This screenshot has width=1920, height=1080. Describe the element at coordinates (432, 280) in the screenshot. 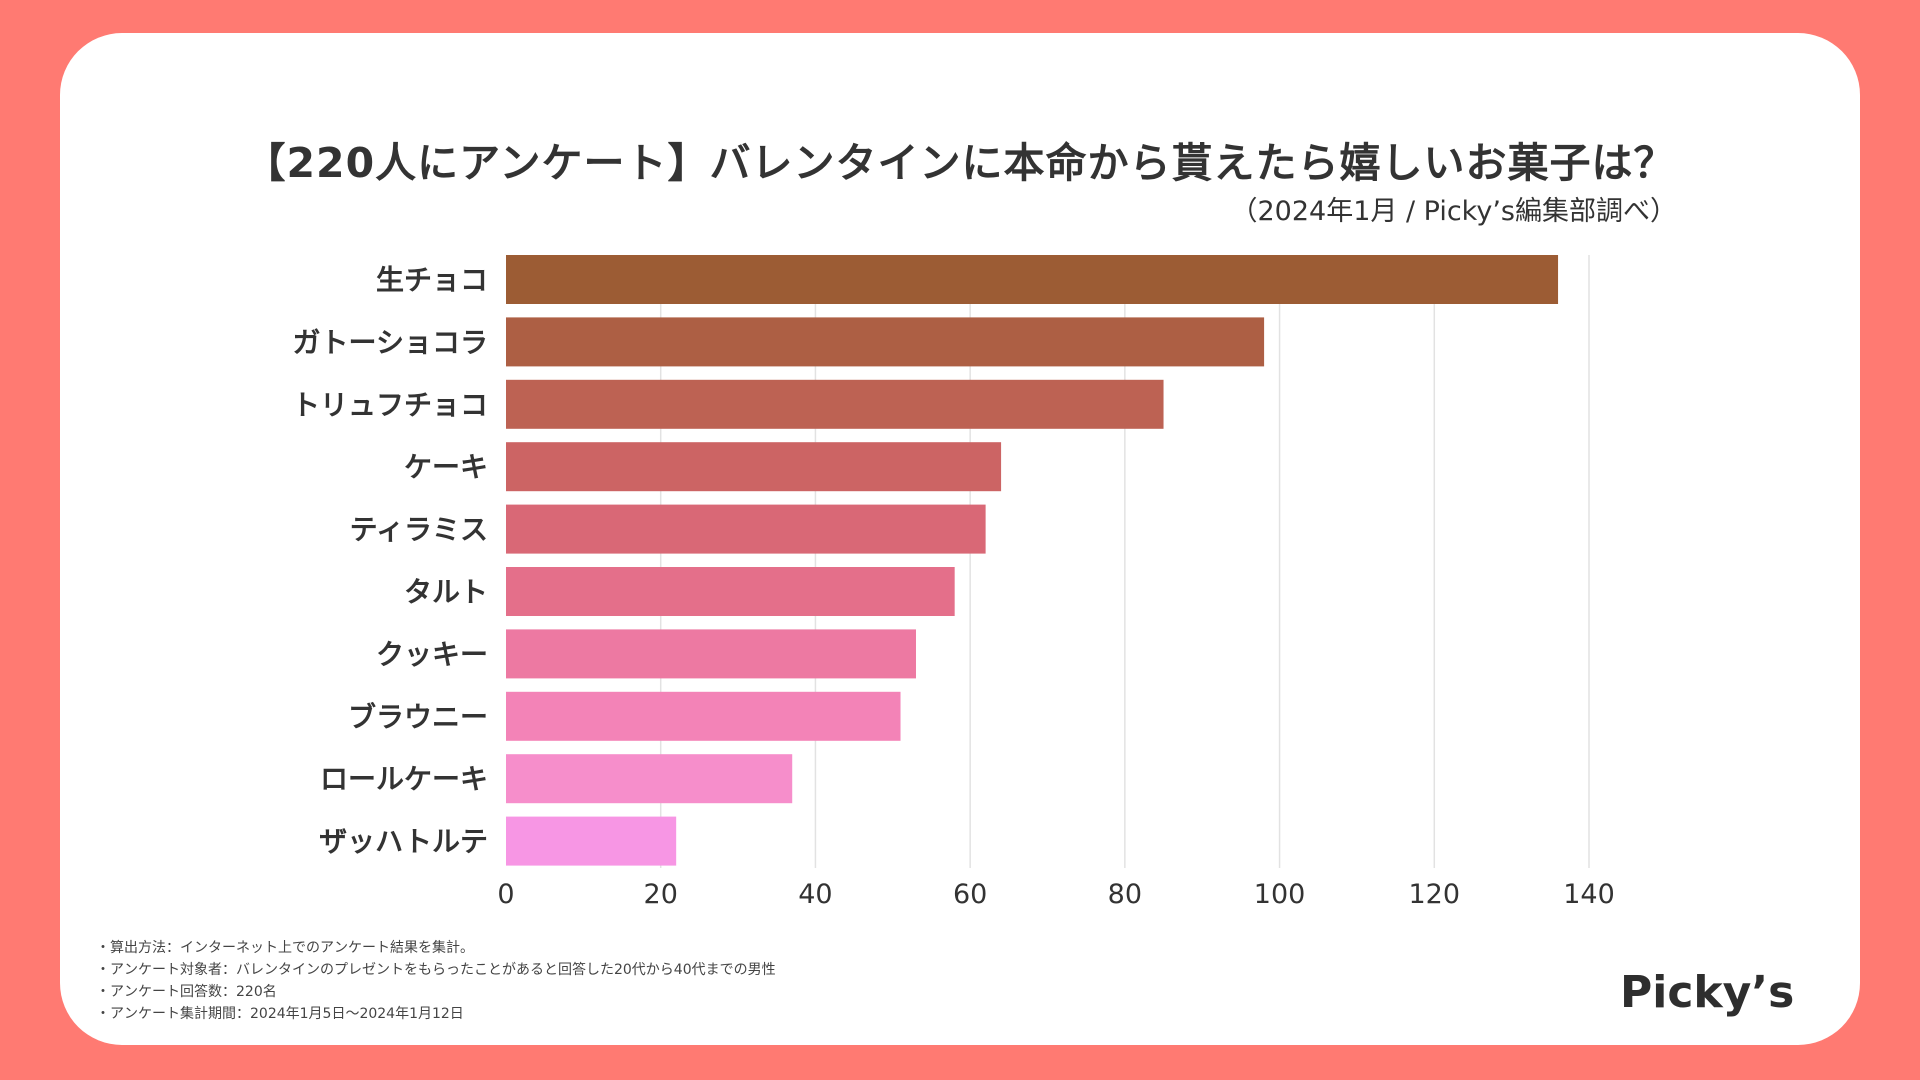

I see `category-label: 生チョコ` at that location.